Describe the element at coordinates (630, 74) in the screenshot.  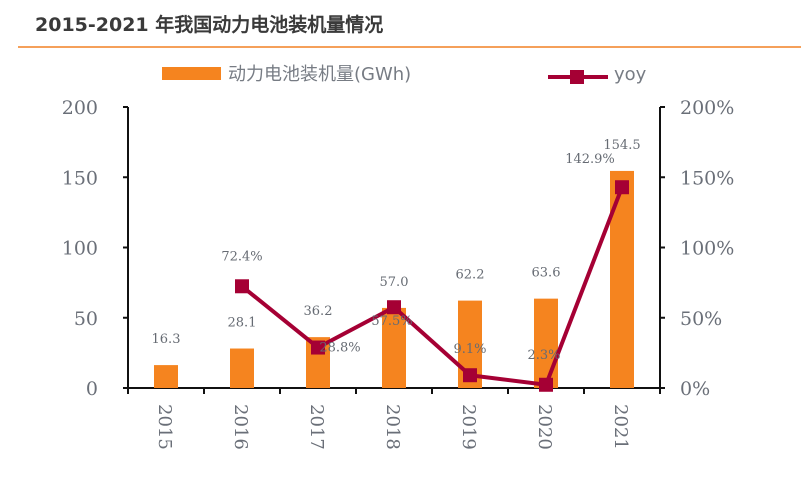
I see `legend-line-label: yoy` at that location.